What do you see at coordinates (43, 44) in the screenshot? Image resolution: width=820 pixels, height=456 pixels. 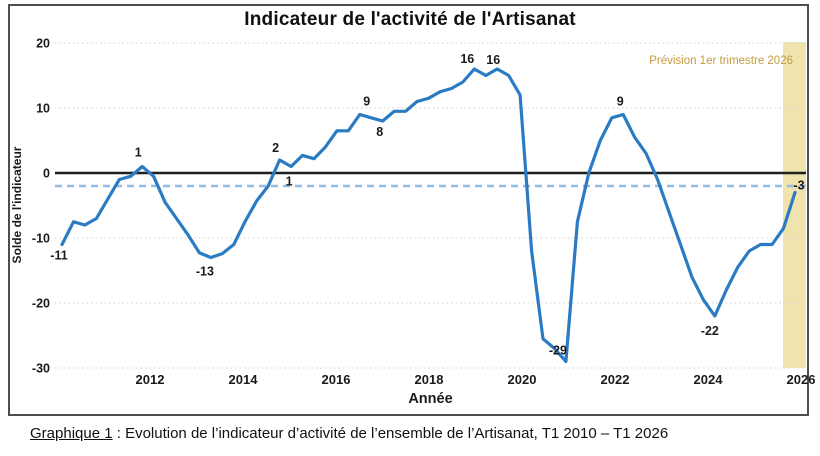 I see `y-tick-20: 20` at bounding box center [43, 44].